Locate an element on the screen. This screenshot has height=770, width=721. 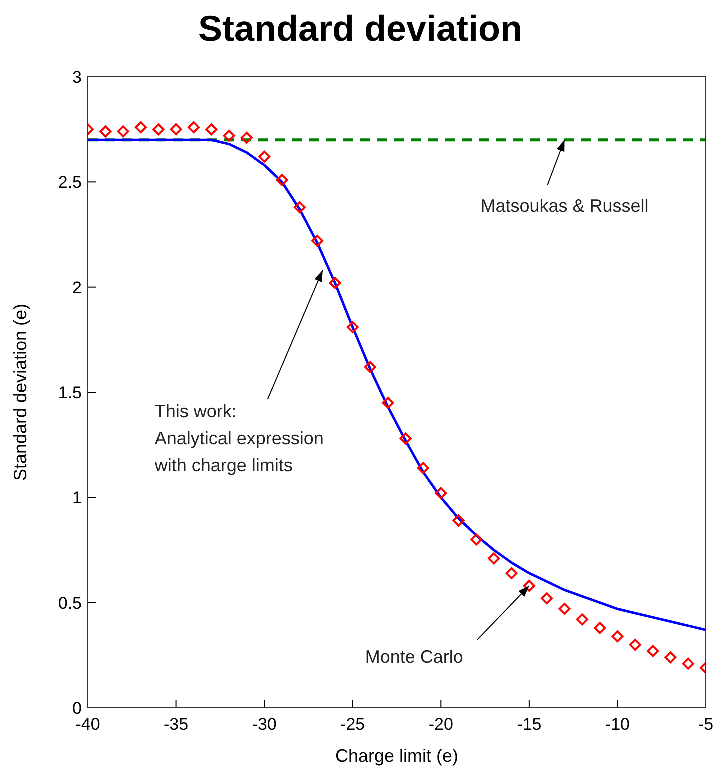
x-tick-label: -20 is located at coordinates (441, 724).